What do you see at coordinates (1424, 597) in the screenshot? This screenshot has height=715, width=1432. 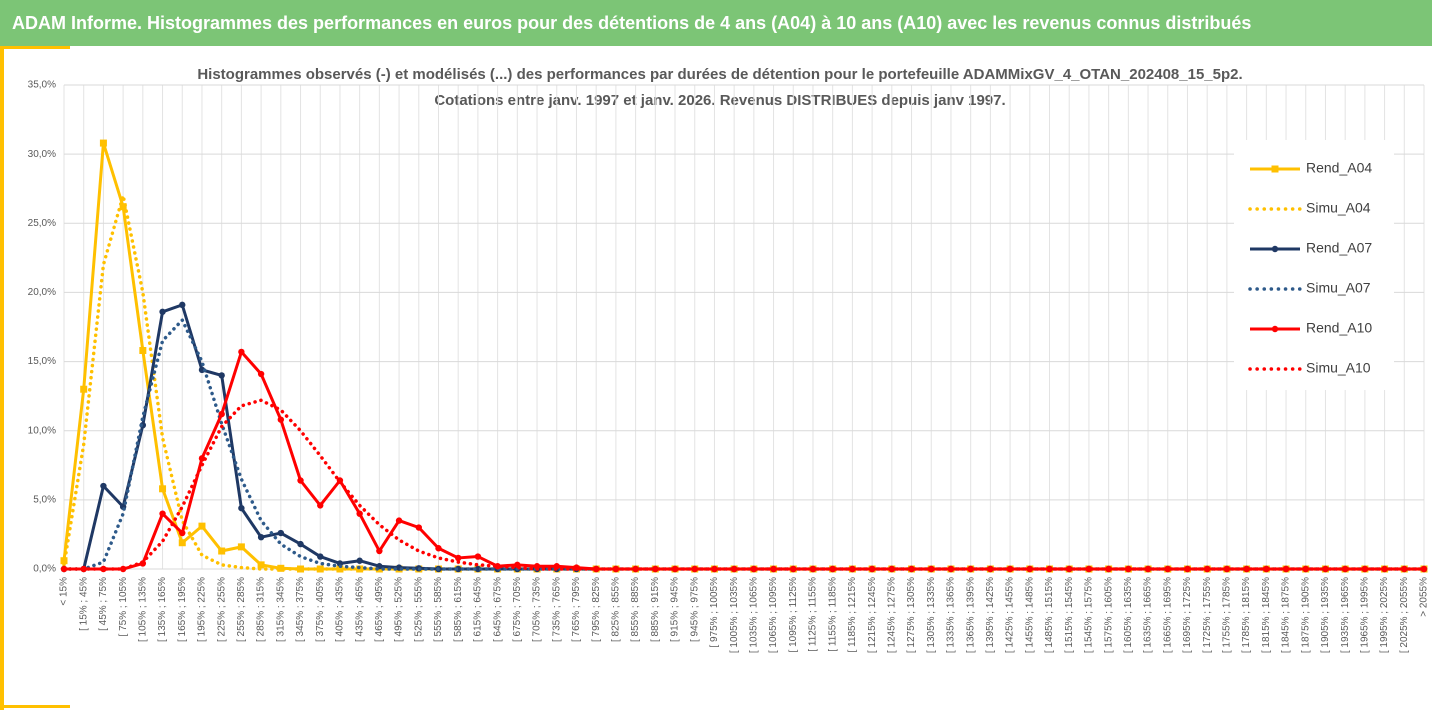 I see `x-tick-label: > 2055%` at bounding box center [1424, 597].